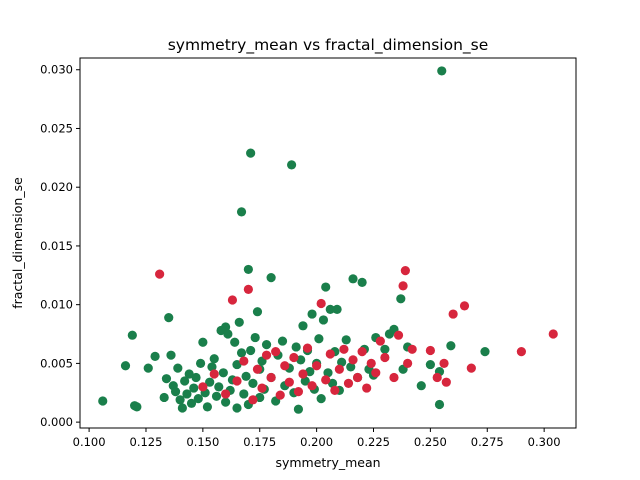  What do you see at coordinates (202, 442) in the screenshot?
I see `x-tick-label: 0.150` at bounding box center [202, 442].